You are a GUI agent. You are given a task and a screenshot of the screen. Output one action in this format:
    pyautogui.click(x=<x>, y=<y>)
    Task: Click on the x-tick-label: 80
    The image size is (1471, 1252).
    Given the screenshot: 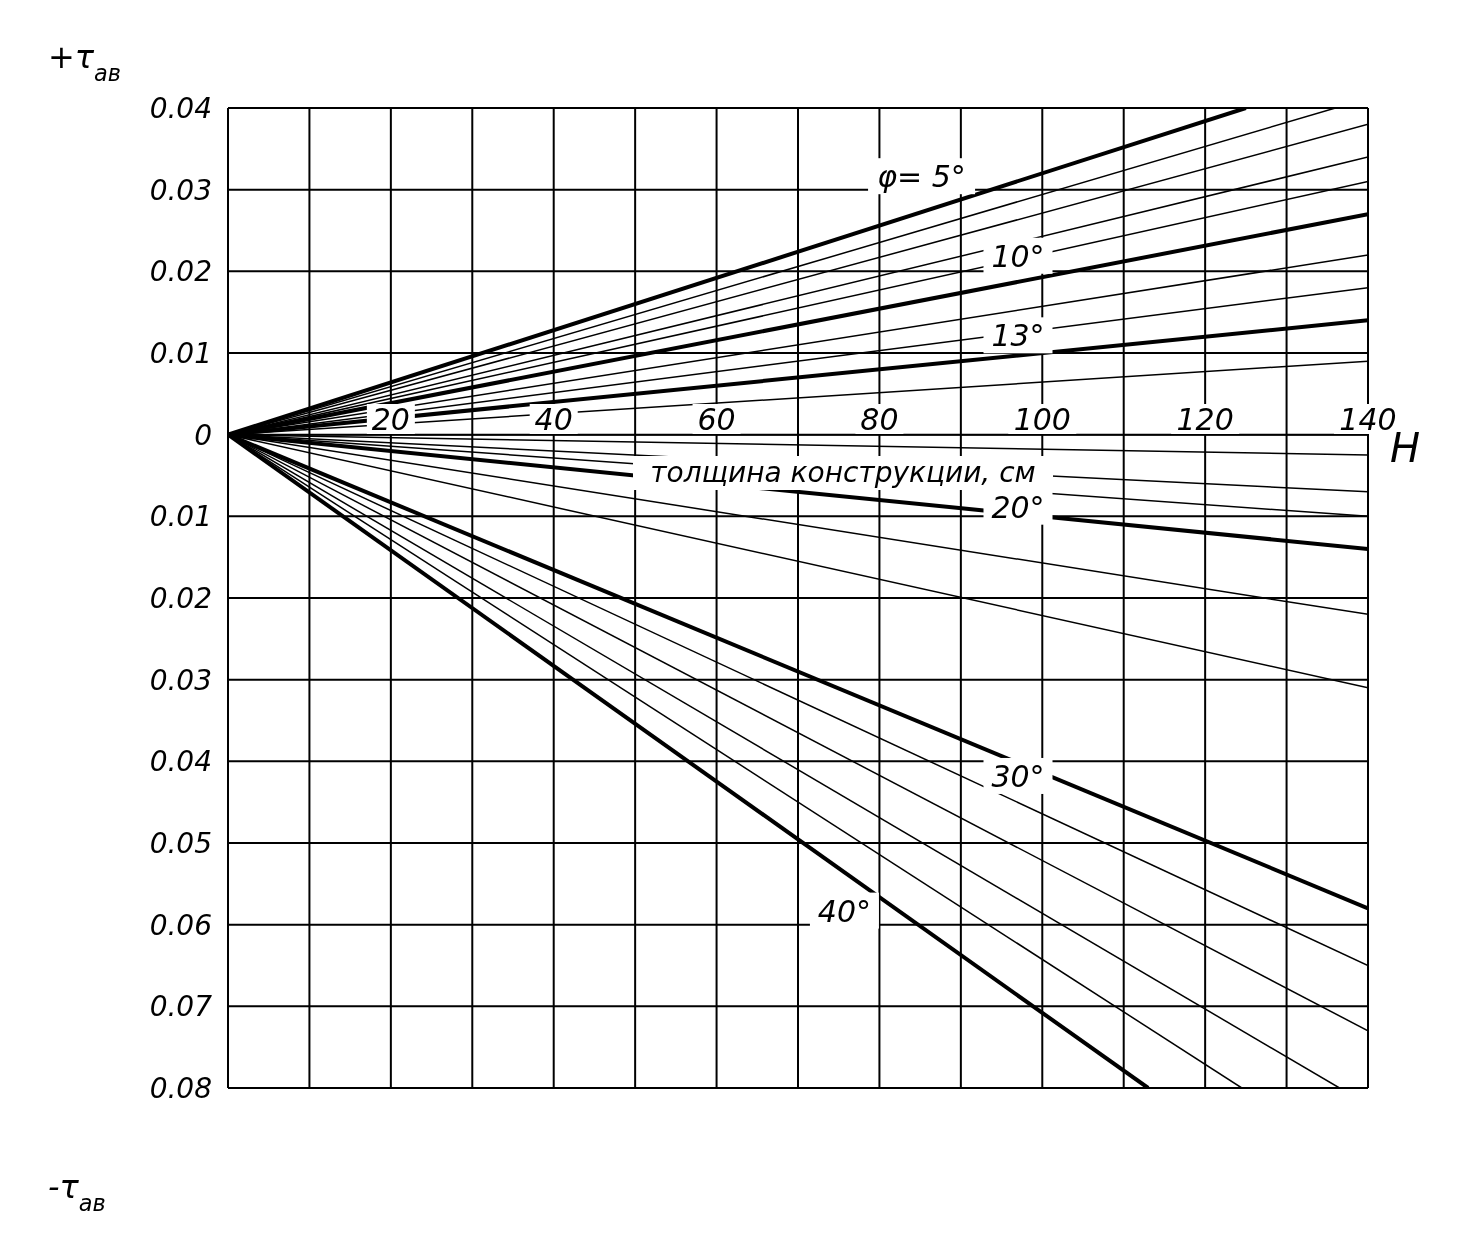 What is the action you would take?
    pyautogui.click(x=879, y=419)
    